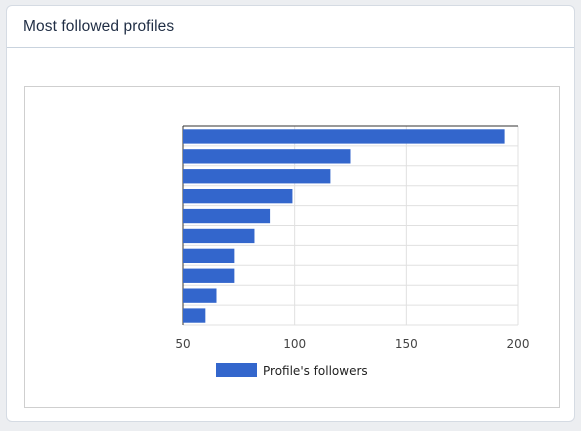  Describe the element at coordinates (406, 344) in the screenshot. I see `x-tick-label: 150` at that location.